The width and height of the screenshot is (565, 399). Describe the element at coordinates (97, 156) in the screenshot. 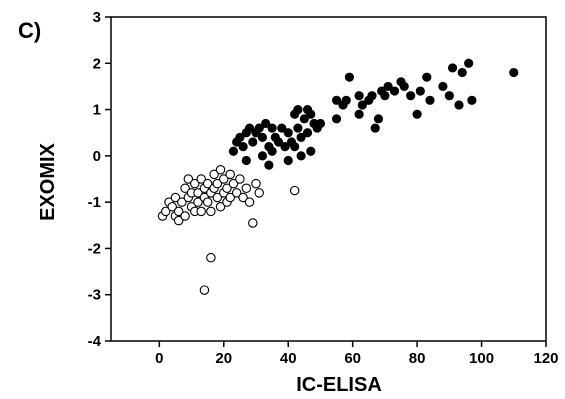

I see `y-tick-label: 0` at that location.